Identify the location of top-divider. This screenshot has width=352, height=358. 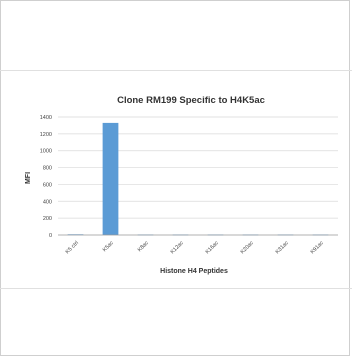
(176, 70).